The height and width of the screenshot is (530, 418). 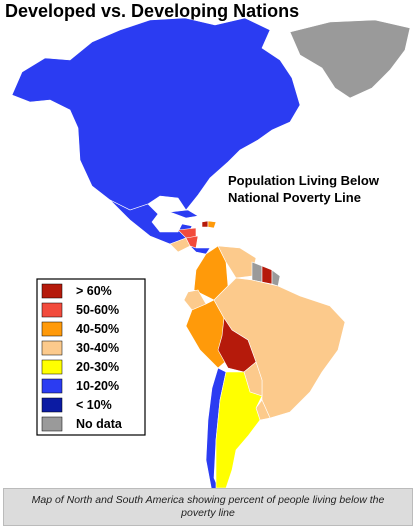 I want to click on legend-label: 30-40%, so click(x=97, y=348).